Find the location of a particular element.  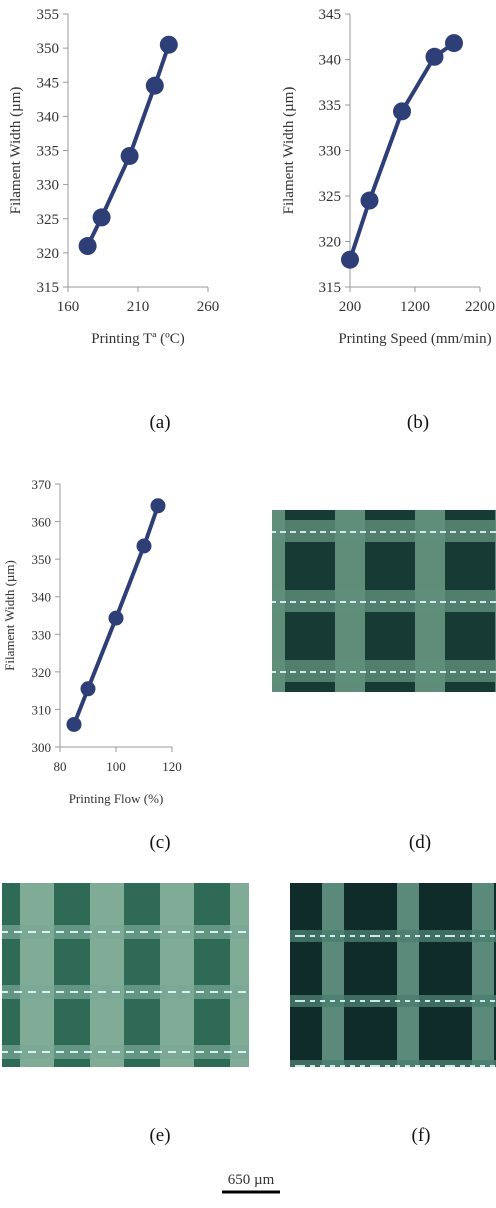

x-tick-label: 210 is located at coordinates (138, 307).